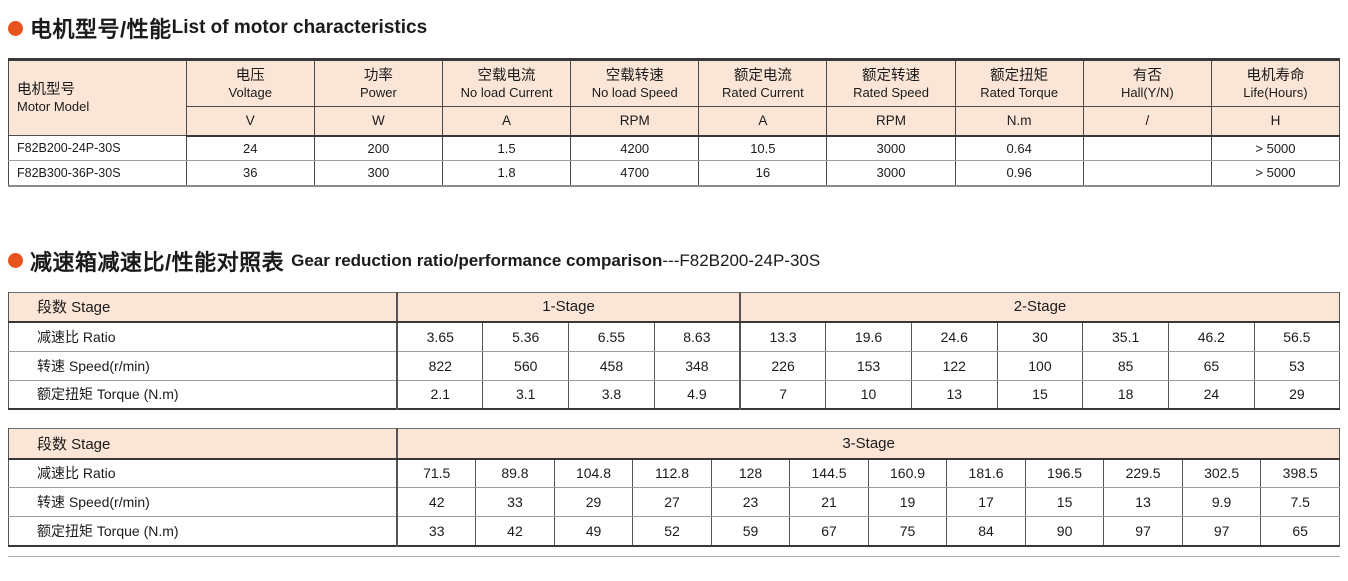 The width and height of the screenshot is (1348, 581). Describe the element at coordinates (506, 173) in the screenshot. I see `table-cell: 1.8` at that location.